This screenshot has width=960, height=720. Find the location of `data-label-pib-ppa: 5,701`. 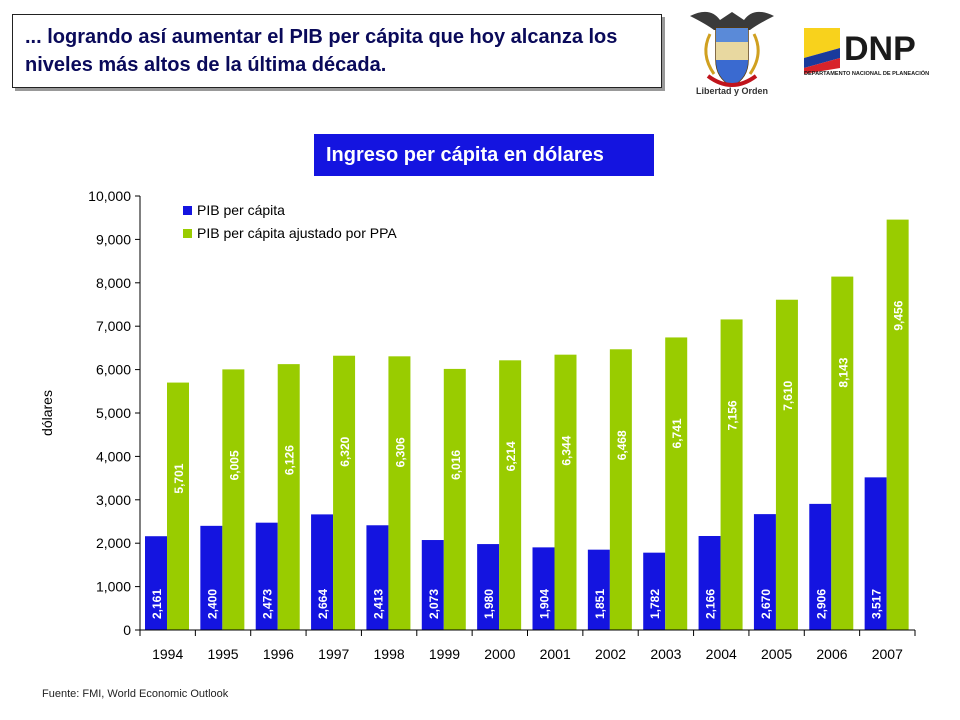

data-label-pib-ppa: 5,701 is located at coordinates (179, 478).